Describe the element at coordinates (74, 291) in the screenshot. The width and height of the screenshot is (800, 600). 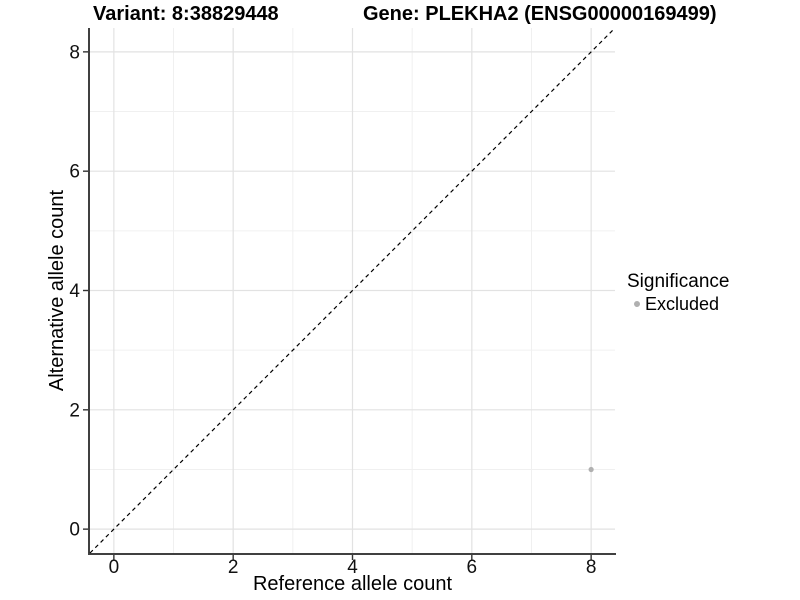
I see `y-tick-label: 4` at that location.